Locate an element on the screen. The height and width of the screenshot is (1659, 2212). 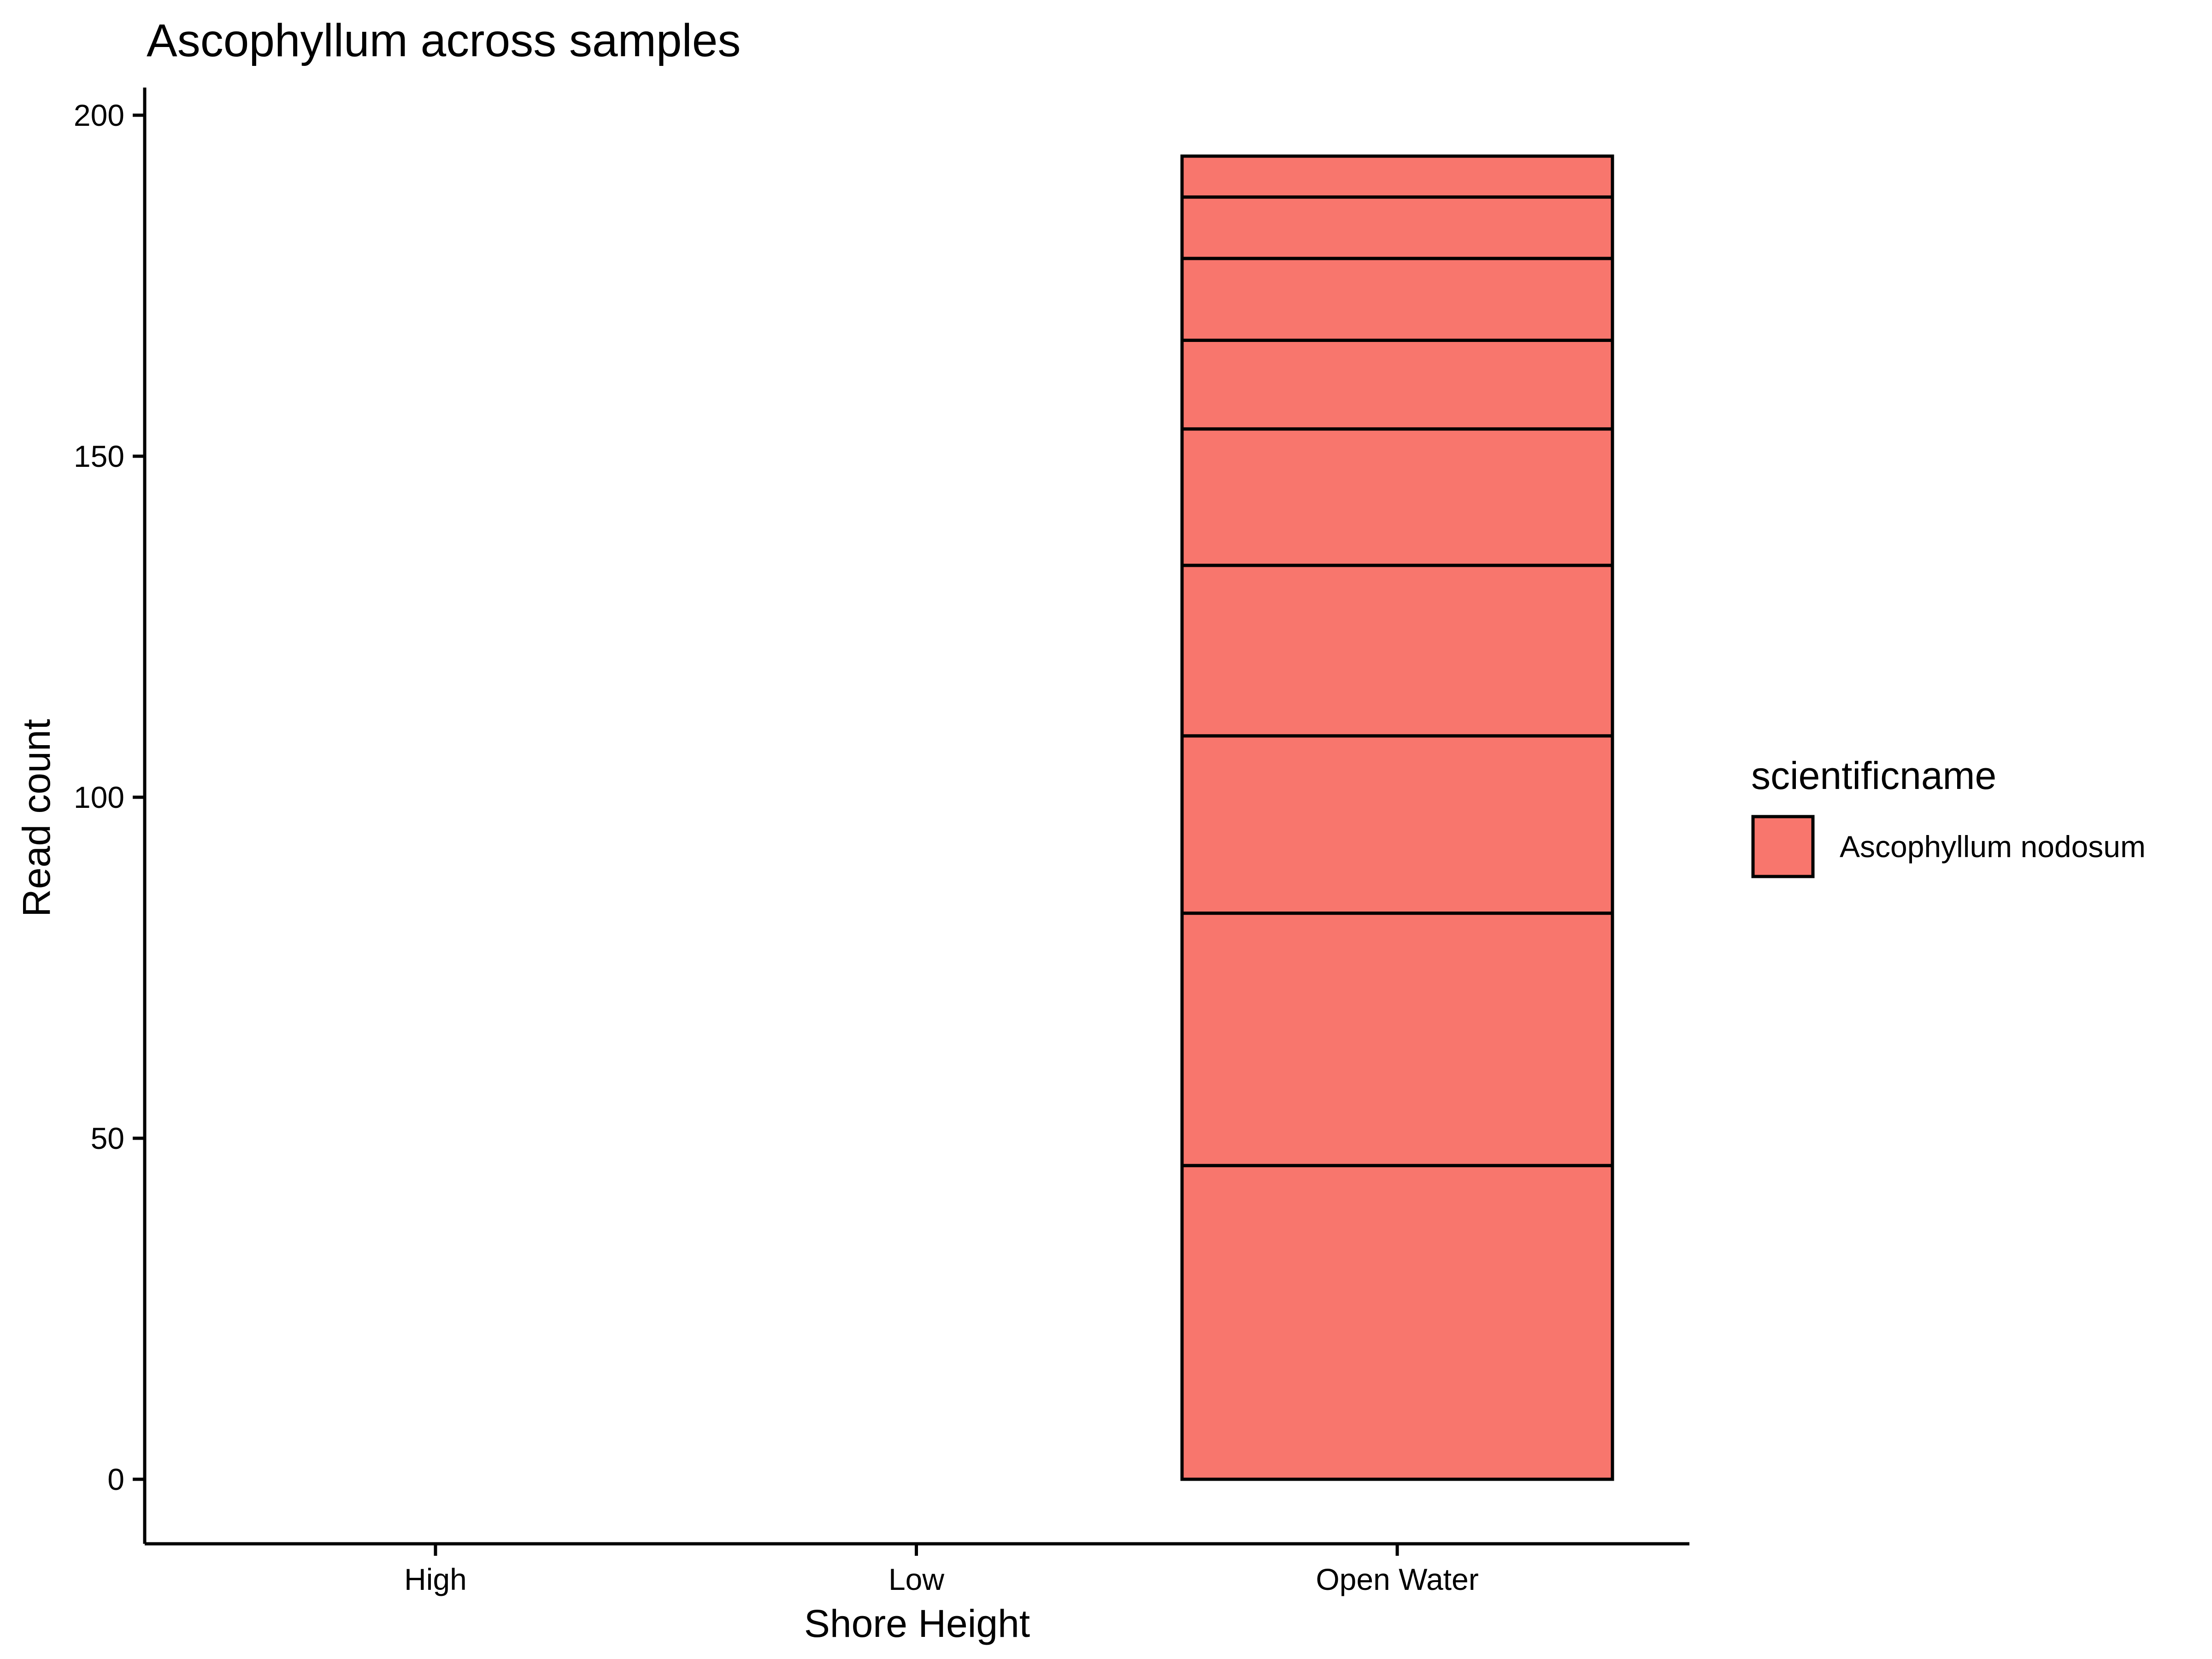
y-tick-label: 50 is located at coordinates (107, 1138).